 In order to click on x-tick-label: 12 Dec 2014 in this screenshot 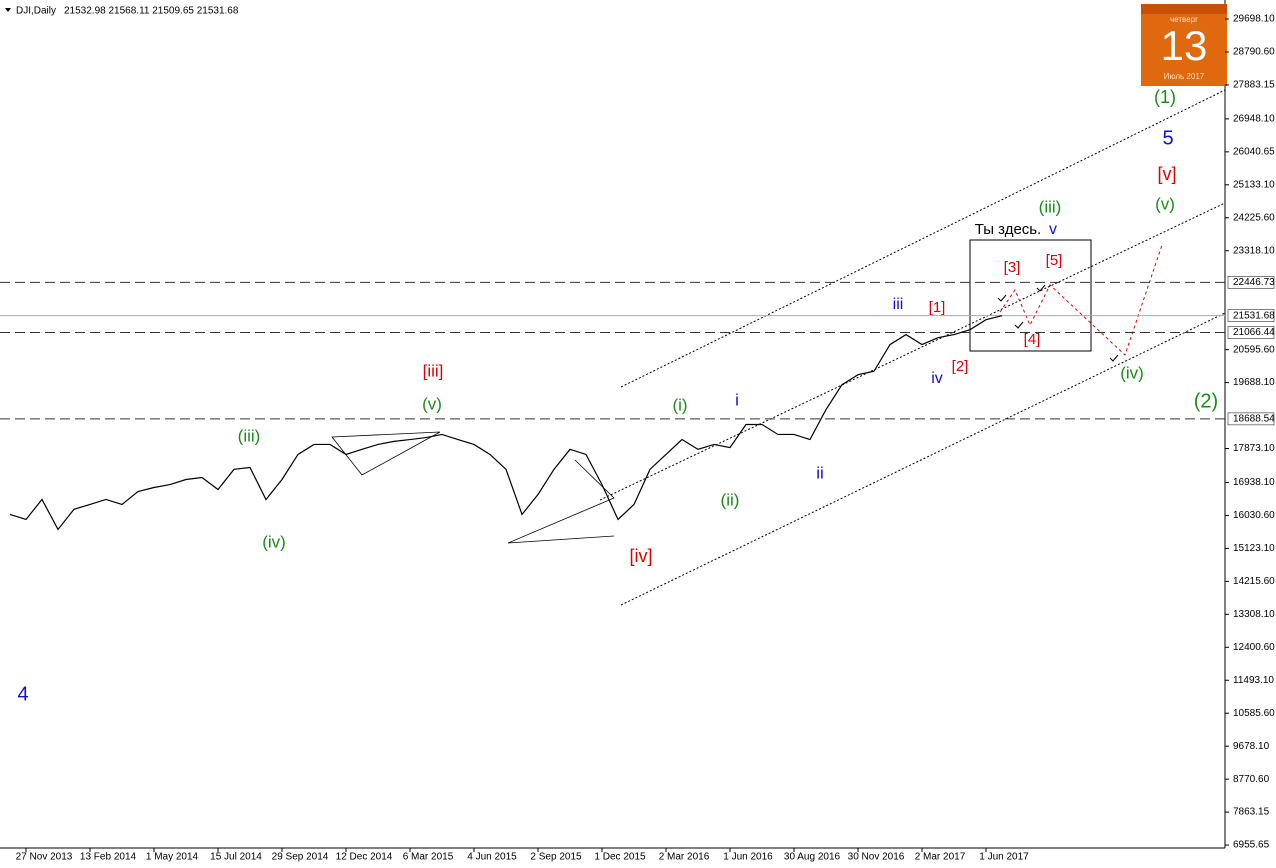, I will do `click(364, 857)`.